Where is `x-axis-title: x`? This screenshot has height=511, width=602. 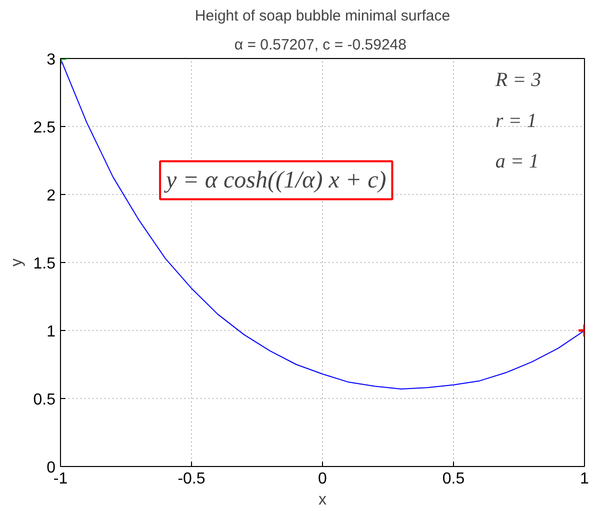
x-axis-title: x is located at coordinates (322, 500).